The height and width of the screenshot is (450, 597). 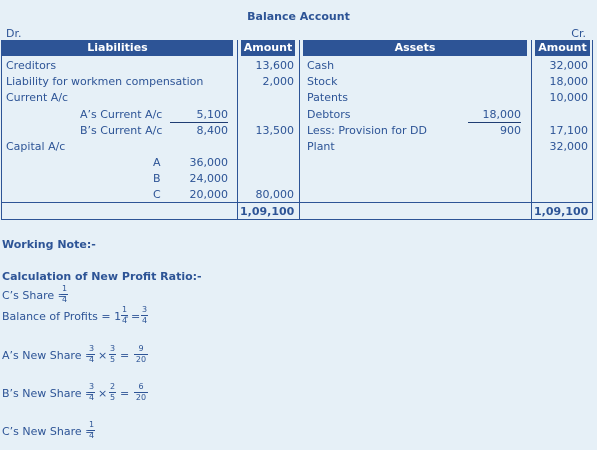 What do you see at coordinates (275, 65) in the screenshot?
I see `creditors-amount: 13,600` at bounding box center [275, 65].